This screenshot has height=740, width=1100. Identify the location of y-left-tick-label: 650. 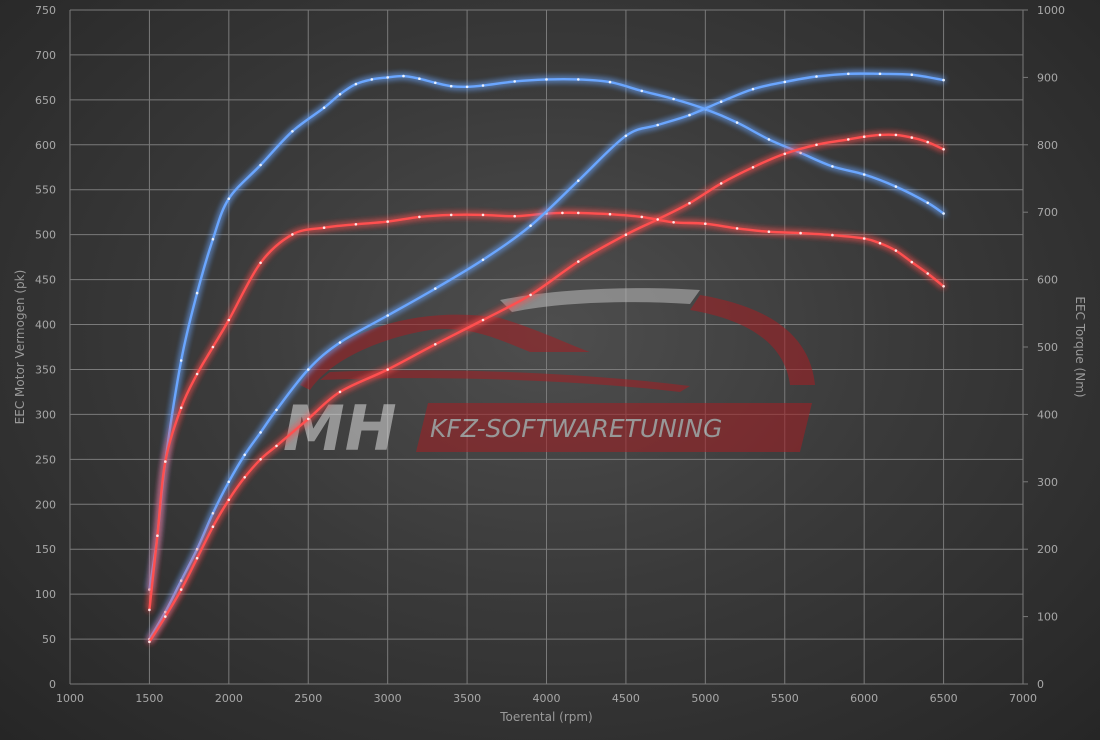
(45, 100).